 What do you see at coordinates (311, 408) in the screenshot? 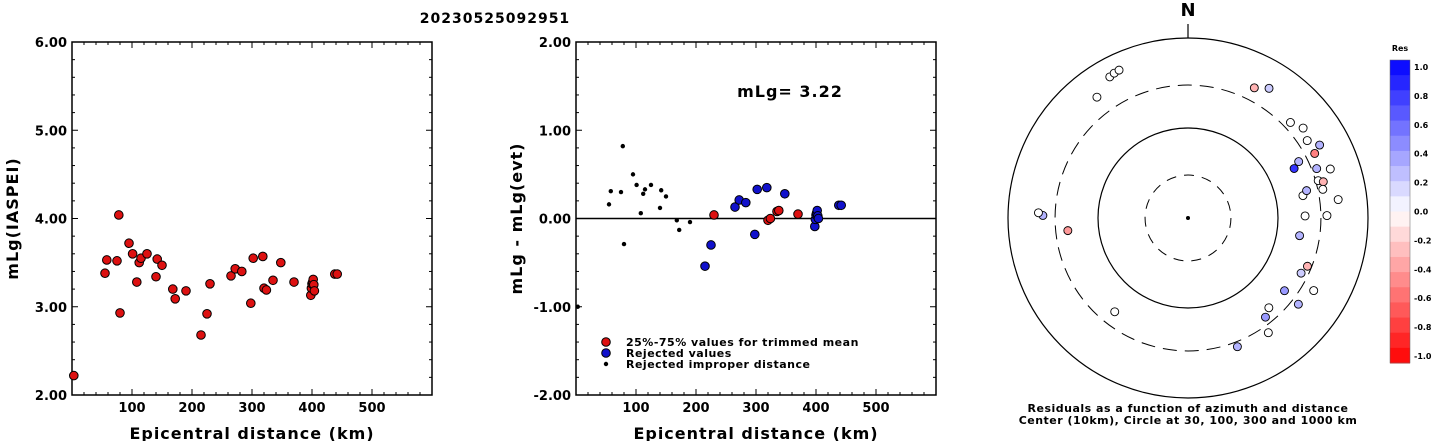
I see `x-tick-label: 400` at bounding box center [311, 408].